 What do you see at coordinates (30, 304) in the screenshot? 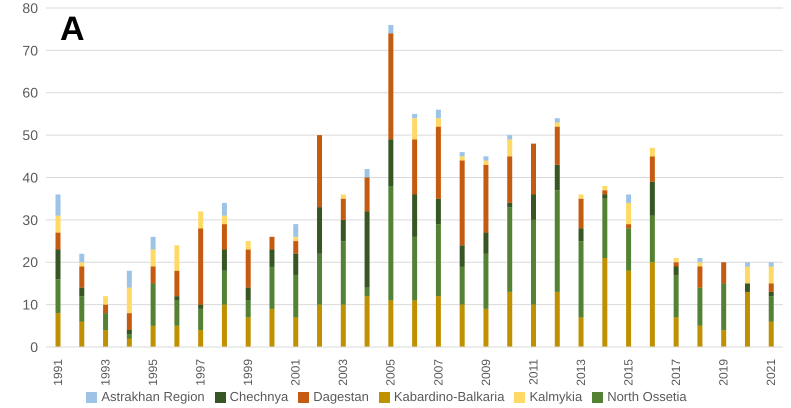
I see `y-tick-label: 10` at bounding box center [30, 304].